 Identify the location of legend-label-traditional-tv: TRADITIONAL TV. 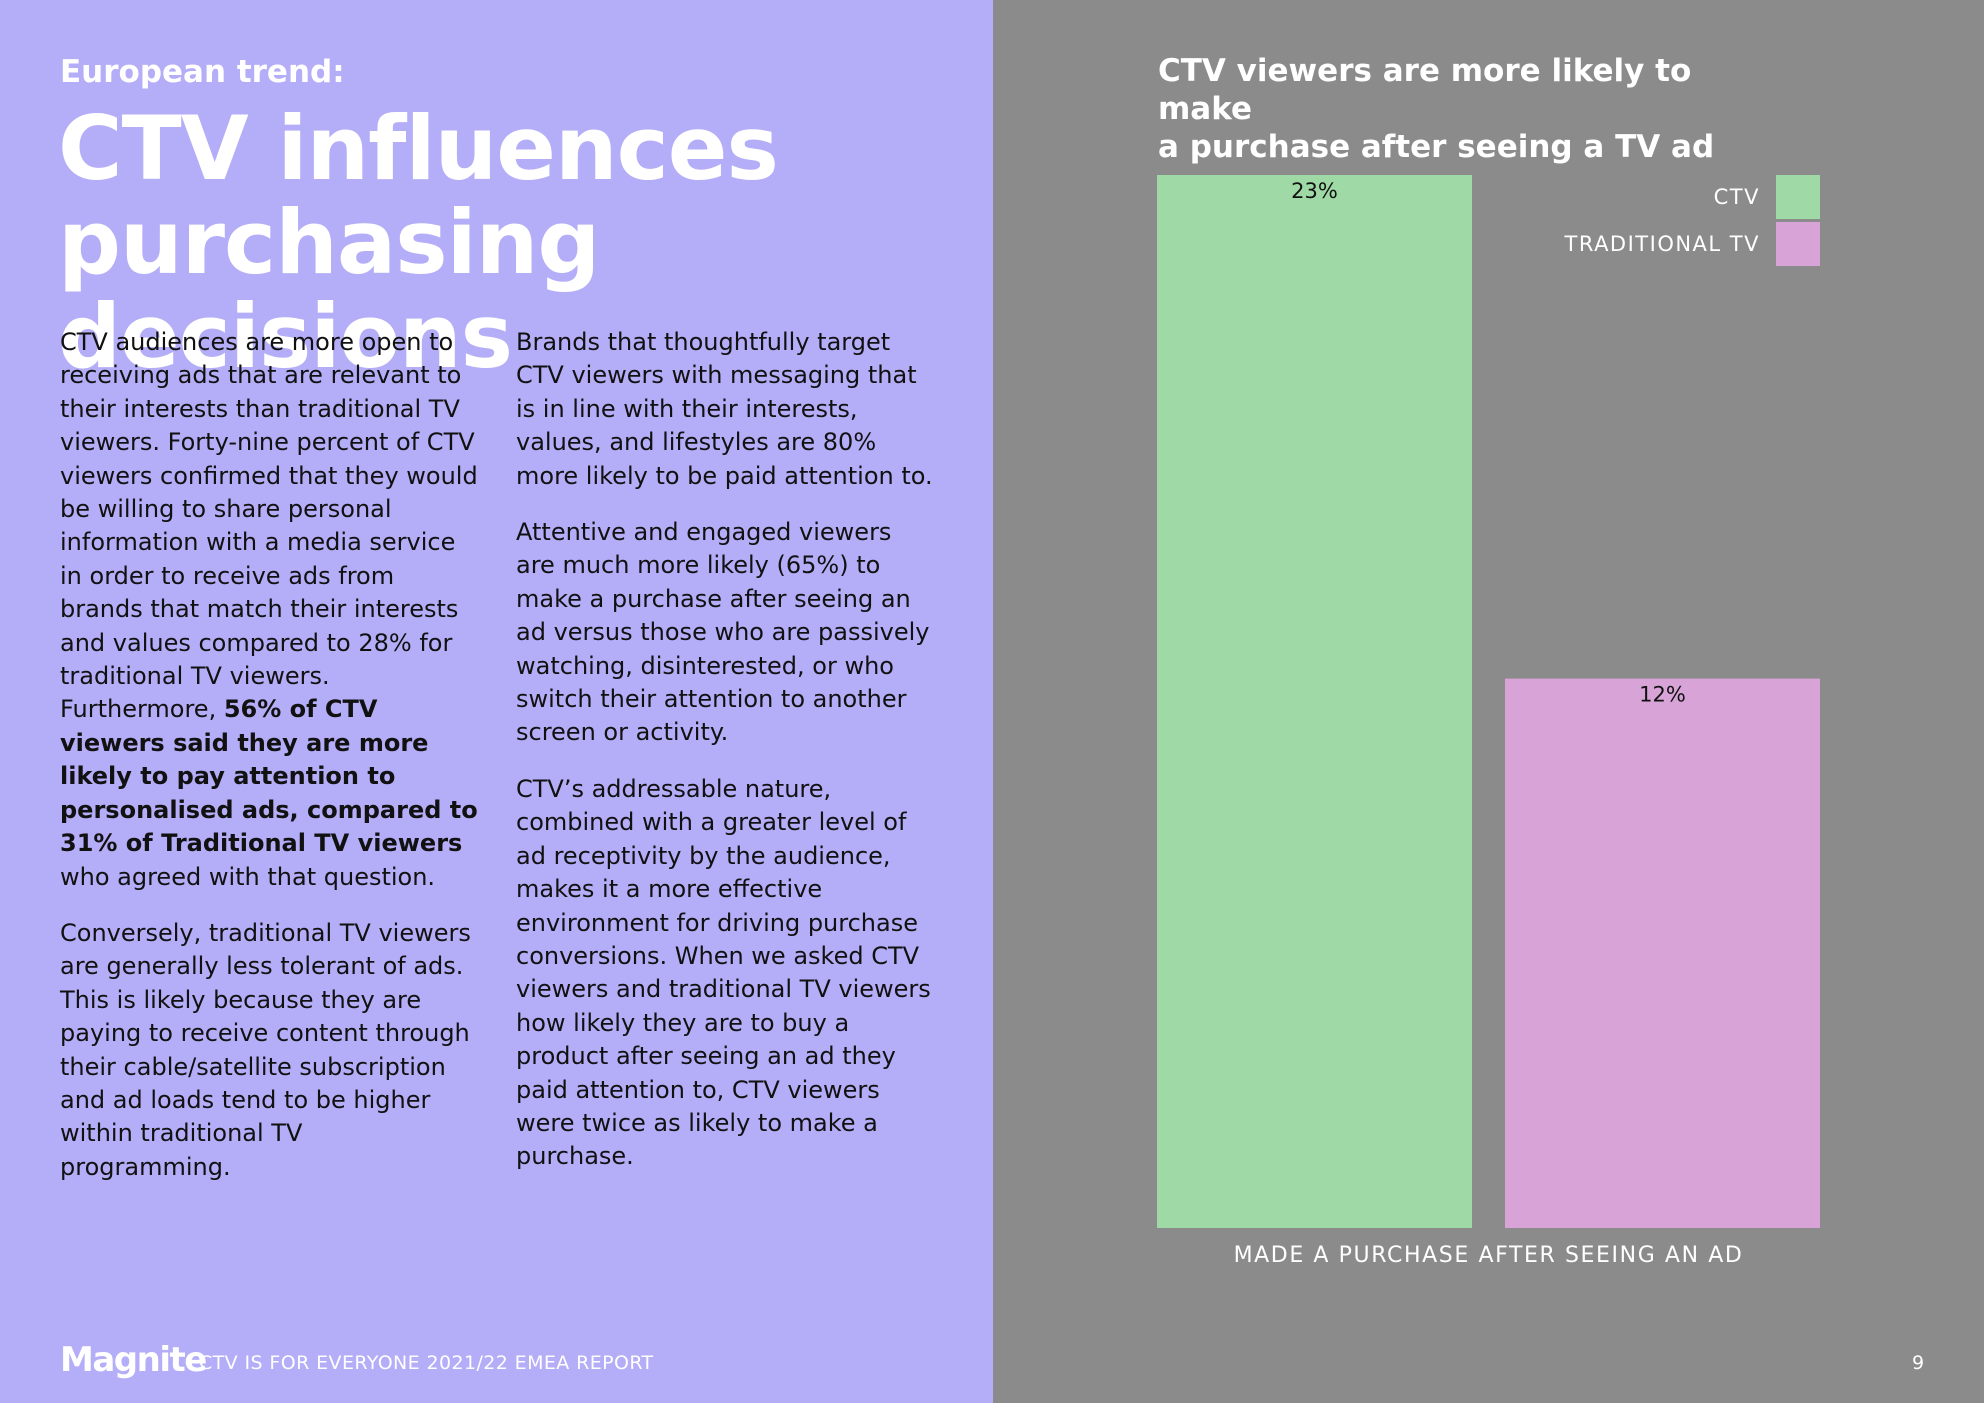
(1662, 244).